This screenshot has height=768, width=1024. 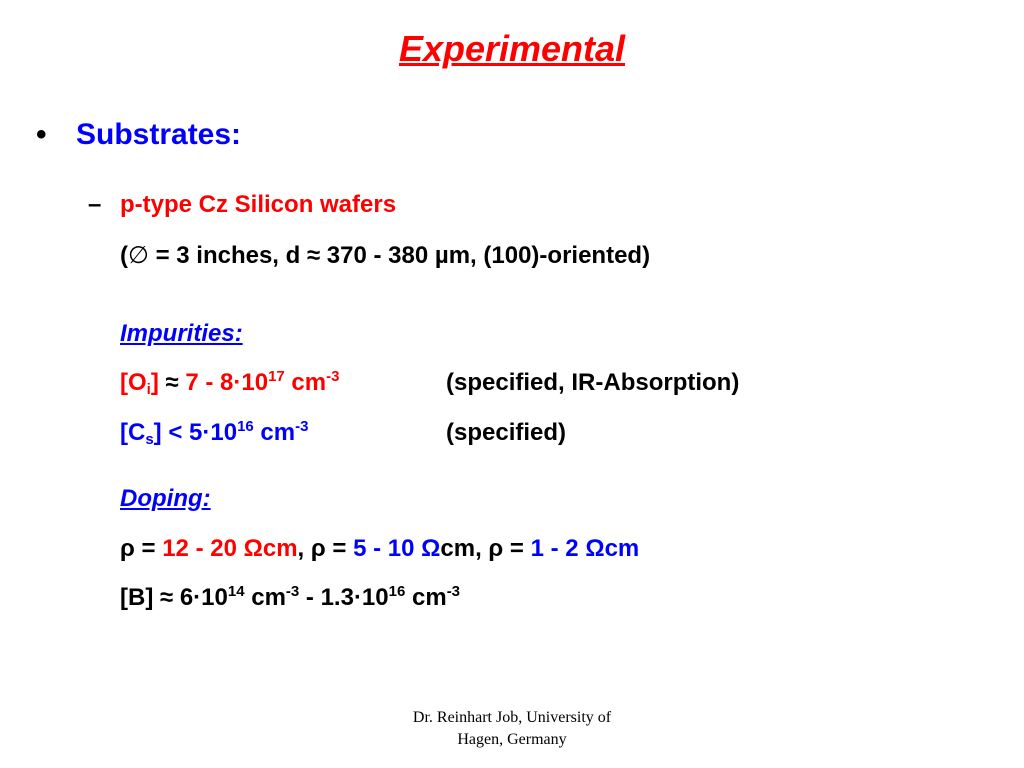 I want to click on boron-exp2: 16, so click(x=397, y=591).